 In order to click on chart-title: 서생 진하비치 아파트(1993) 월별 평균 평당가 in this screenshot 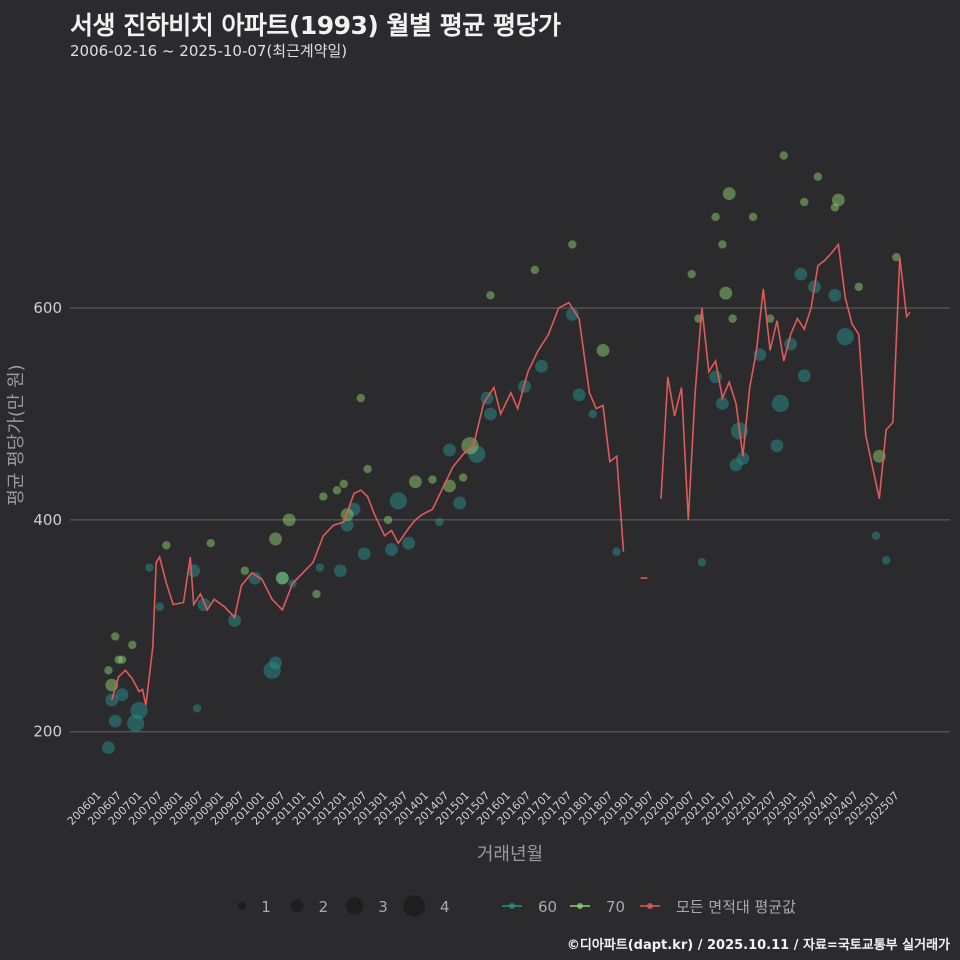, I will do `click(315, 25)`.